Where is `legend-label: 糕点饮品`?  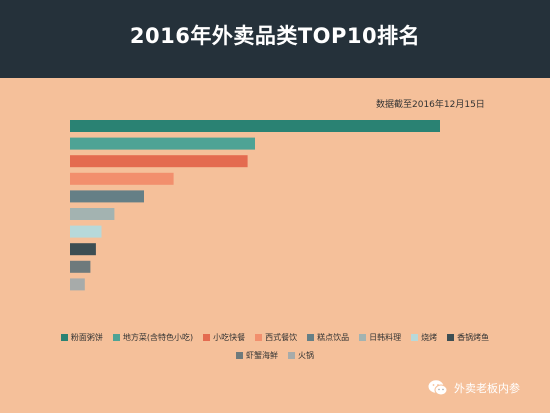 legend-label: 糕点饮品 is located at coordinates (333, 337).